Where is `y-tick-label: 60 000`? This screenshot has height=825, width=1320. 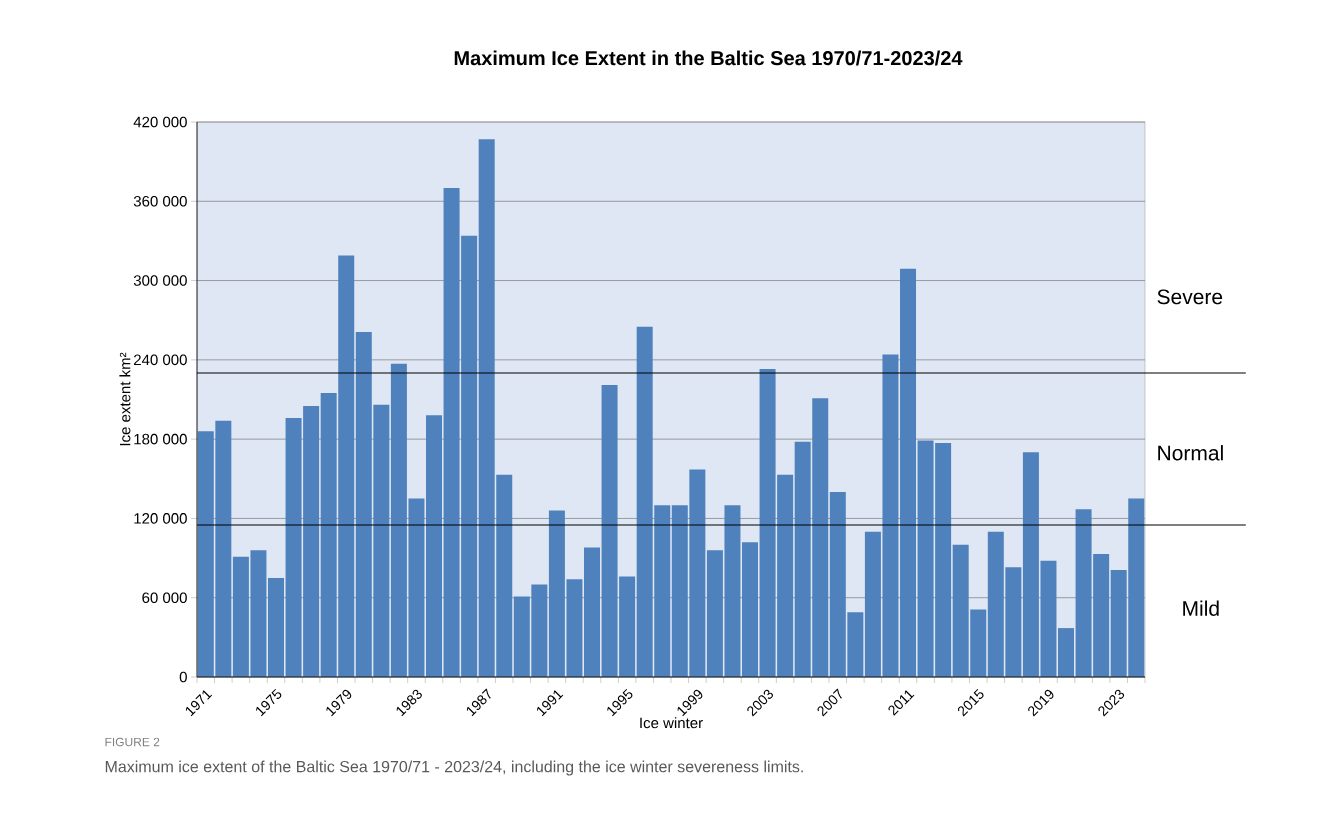
y-tick-label: 60 000 is located at coordinates (164, 598).